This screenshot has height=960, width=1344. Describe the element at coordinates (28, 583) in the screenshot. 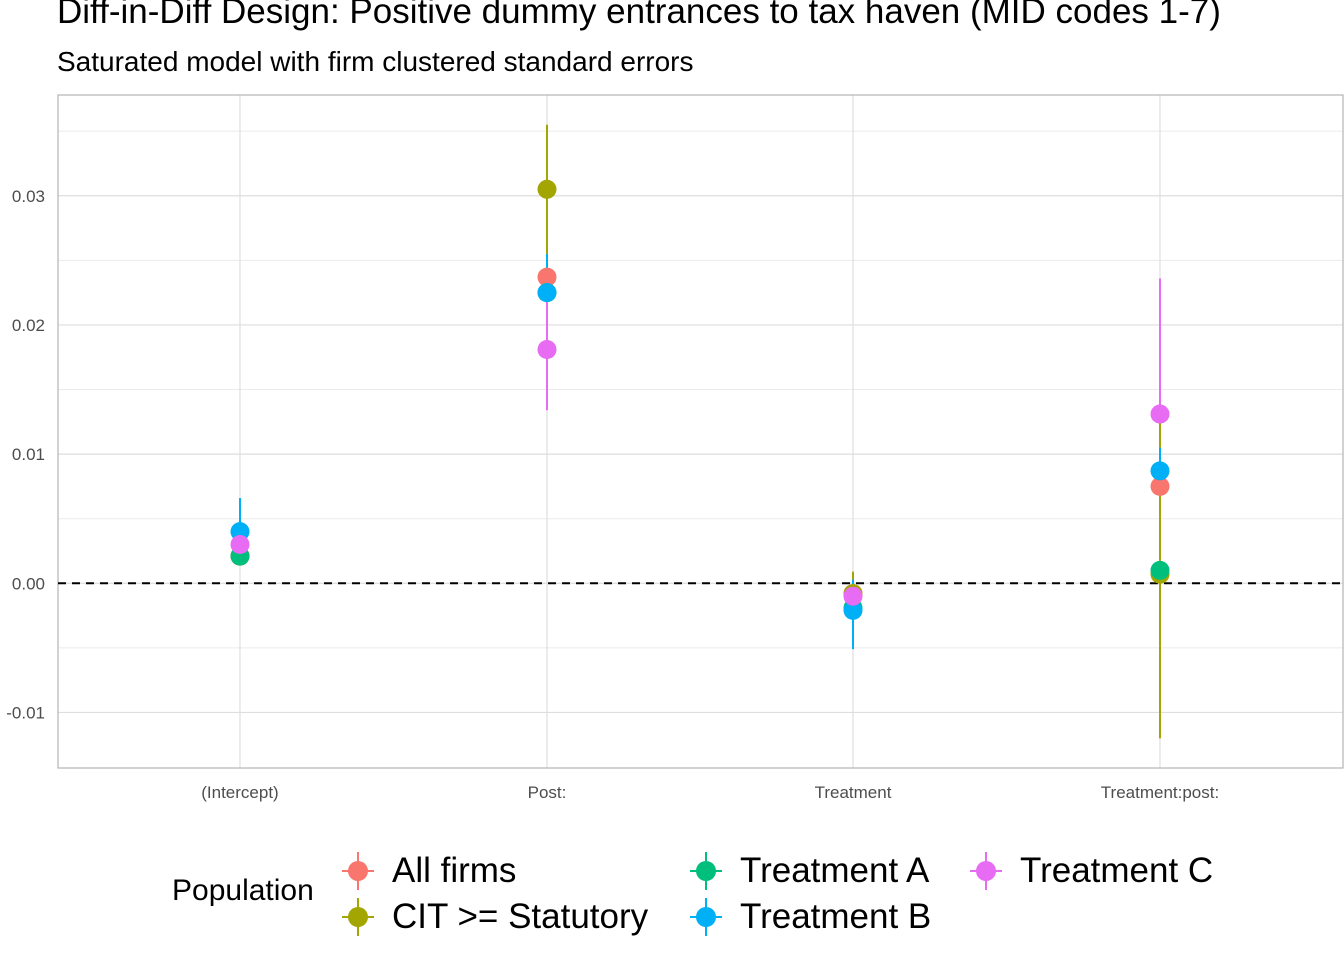

I see `y-tick-label: 0.00` at that location.